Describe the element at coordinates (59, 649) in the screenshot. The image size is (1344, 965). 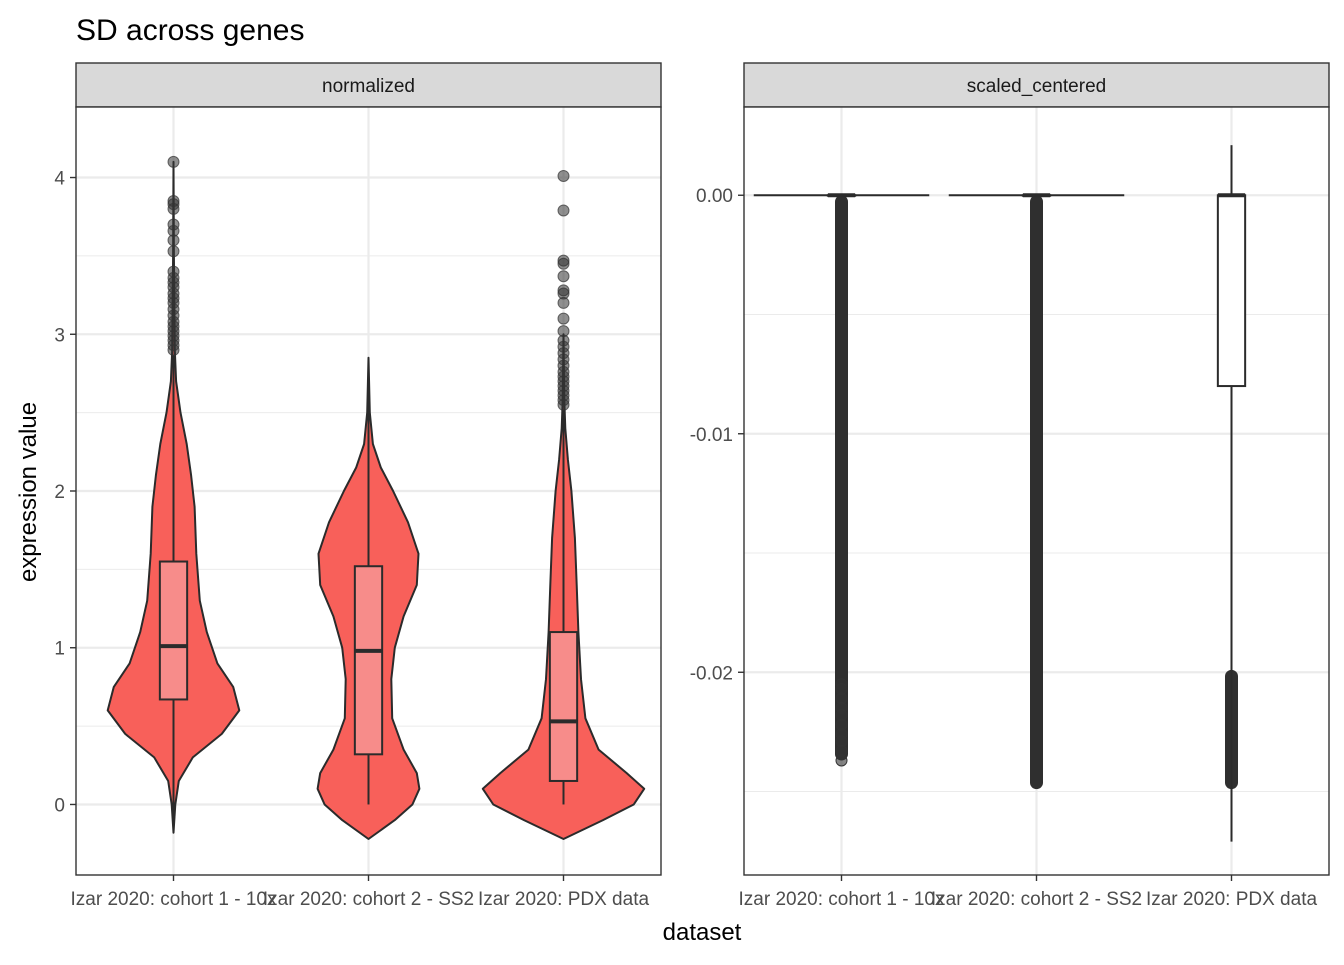
I see `y-tick-label: 1` at that location.